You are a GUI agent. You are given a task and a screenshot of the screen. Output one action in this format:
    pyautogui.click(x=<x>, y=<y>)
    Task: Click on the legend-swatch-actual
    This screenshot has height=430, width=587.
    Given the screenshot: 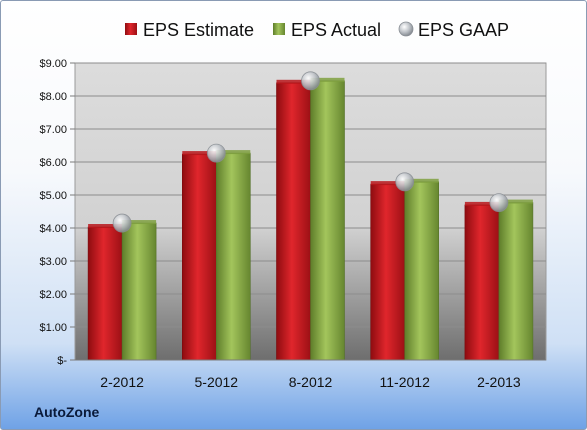 What is the action you would take?
    pyautogui.click(x=279, y=29)
    